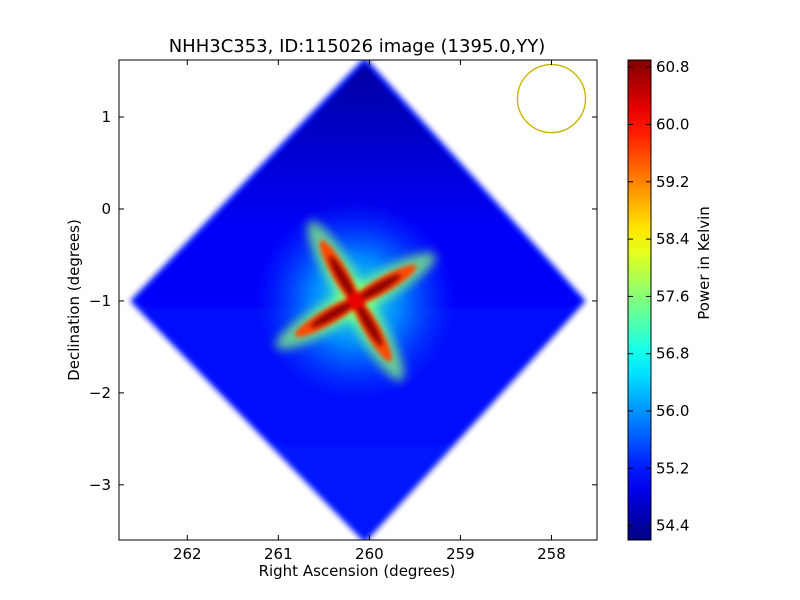 The height and width of the screenshot is (600, 800). Describe the element at coordinates (704, 263) in the screenshot. I see `colorbar-label: Power in Kelvin` at that location.